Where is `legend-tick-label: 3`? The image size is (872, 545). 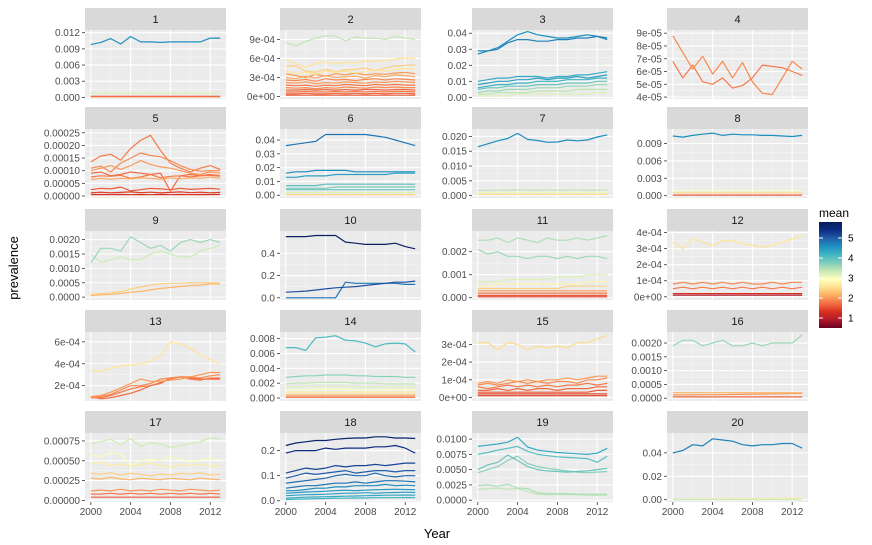
legend-tick-label: 3 is located at coordinates (851, 279).